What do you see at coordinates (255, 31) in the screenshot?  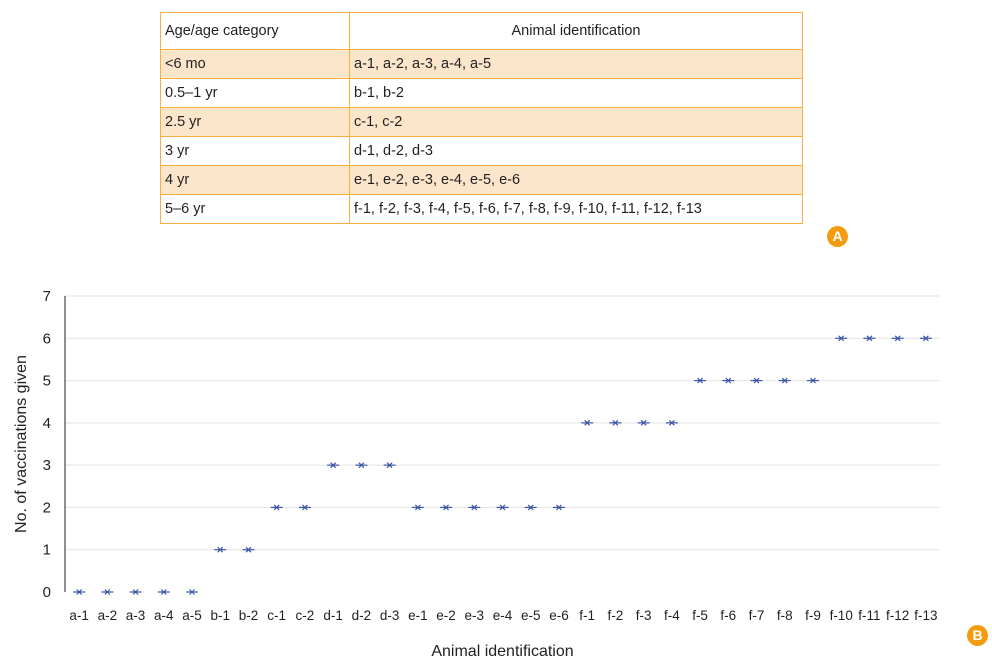 I see `header-age-category: Age/age category` at bounding box center [255, 31].